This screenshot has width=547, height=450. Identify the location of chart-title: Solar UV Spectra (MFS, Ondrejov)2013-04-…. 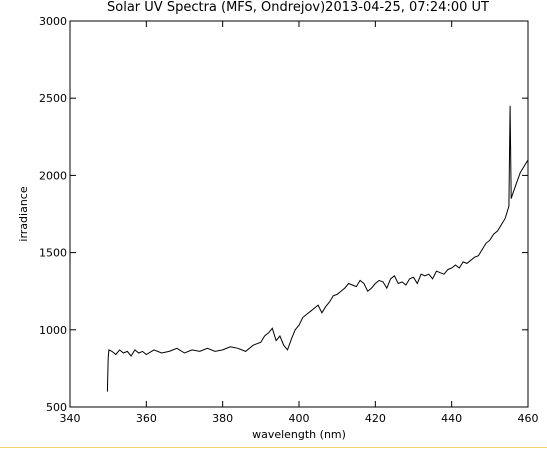
(298, 7).